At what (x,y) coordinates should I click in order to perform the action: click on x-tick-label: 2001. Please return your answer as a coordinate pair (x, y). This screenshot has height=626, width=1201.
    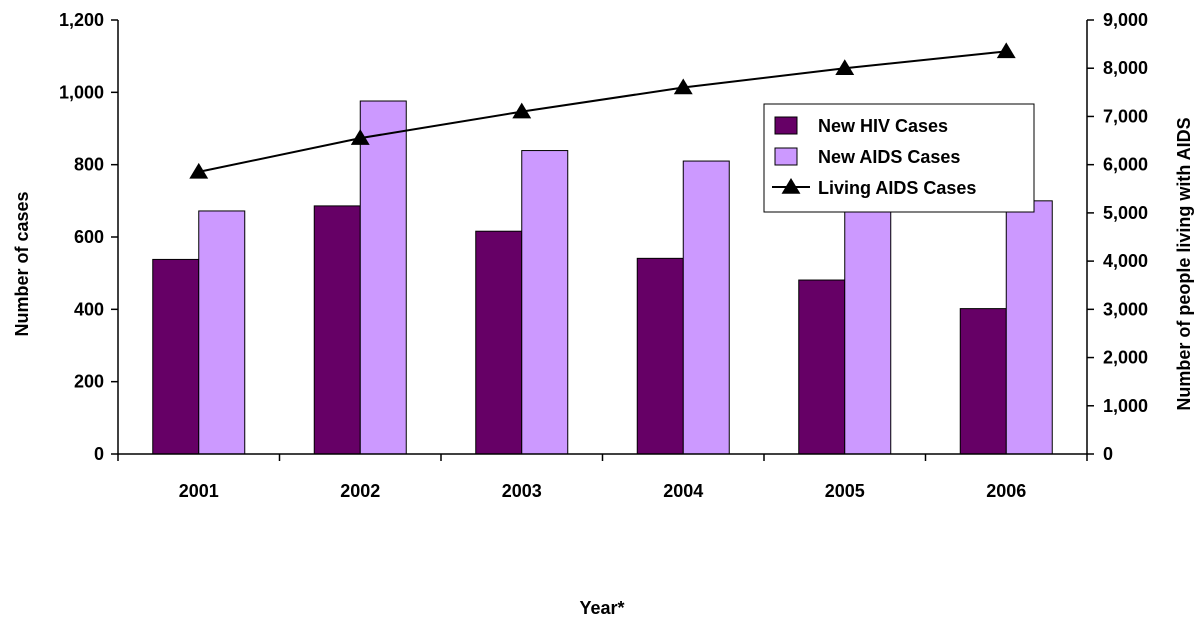
    Looking at the image, I should click on (199, 491).